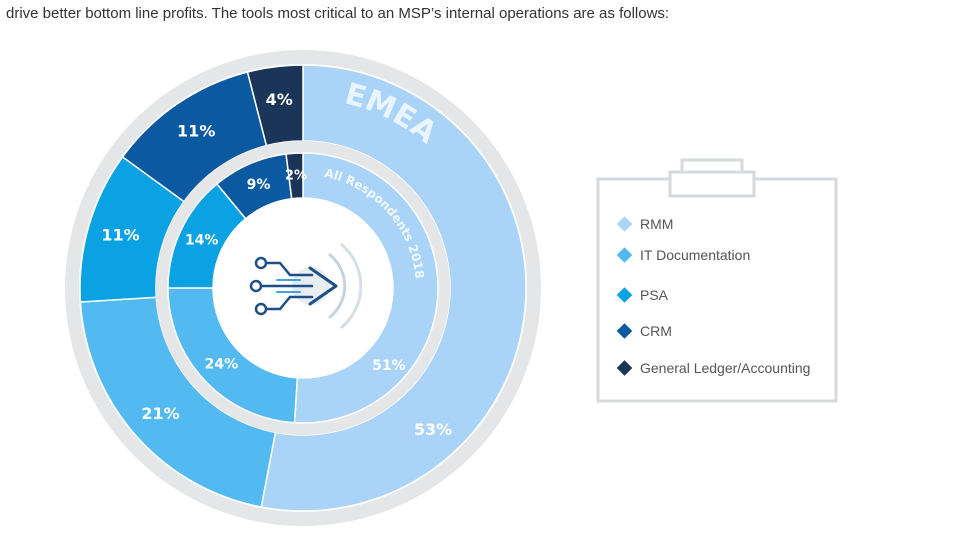 This screenshot has height=540, width=960. I want to click on outer-label-general-ledger-accounting: 4%, so click(279, 99).